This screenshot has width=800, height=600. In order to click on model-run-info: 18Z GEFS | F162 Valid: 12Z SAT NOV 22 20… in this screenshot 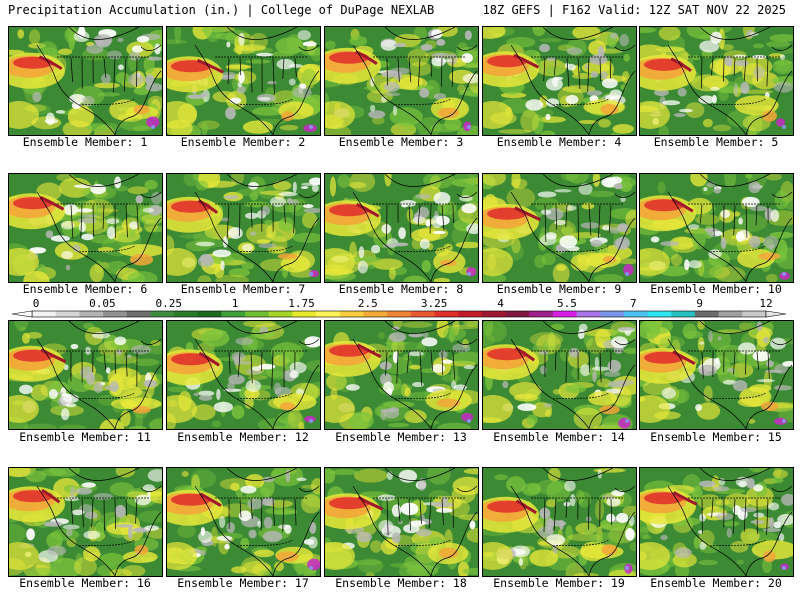, I will do `click(634, 10)`.